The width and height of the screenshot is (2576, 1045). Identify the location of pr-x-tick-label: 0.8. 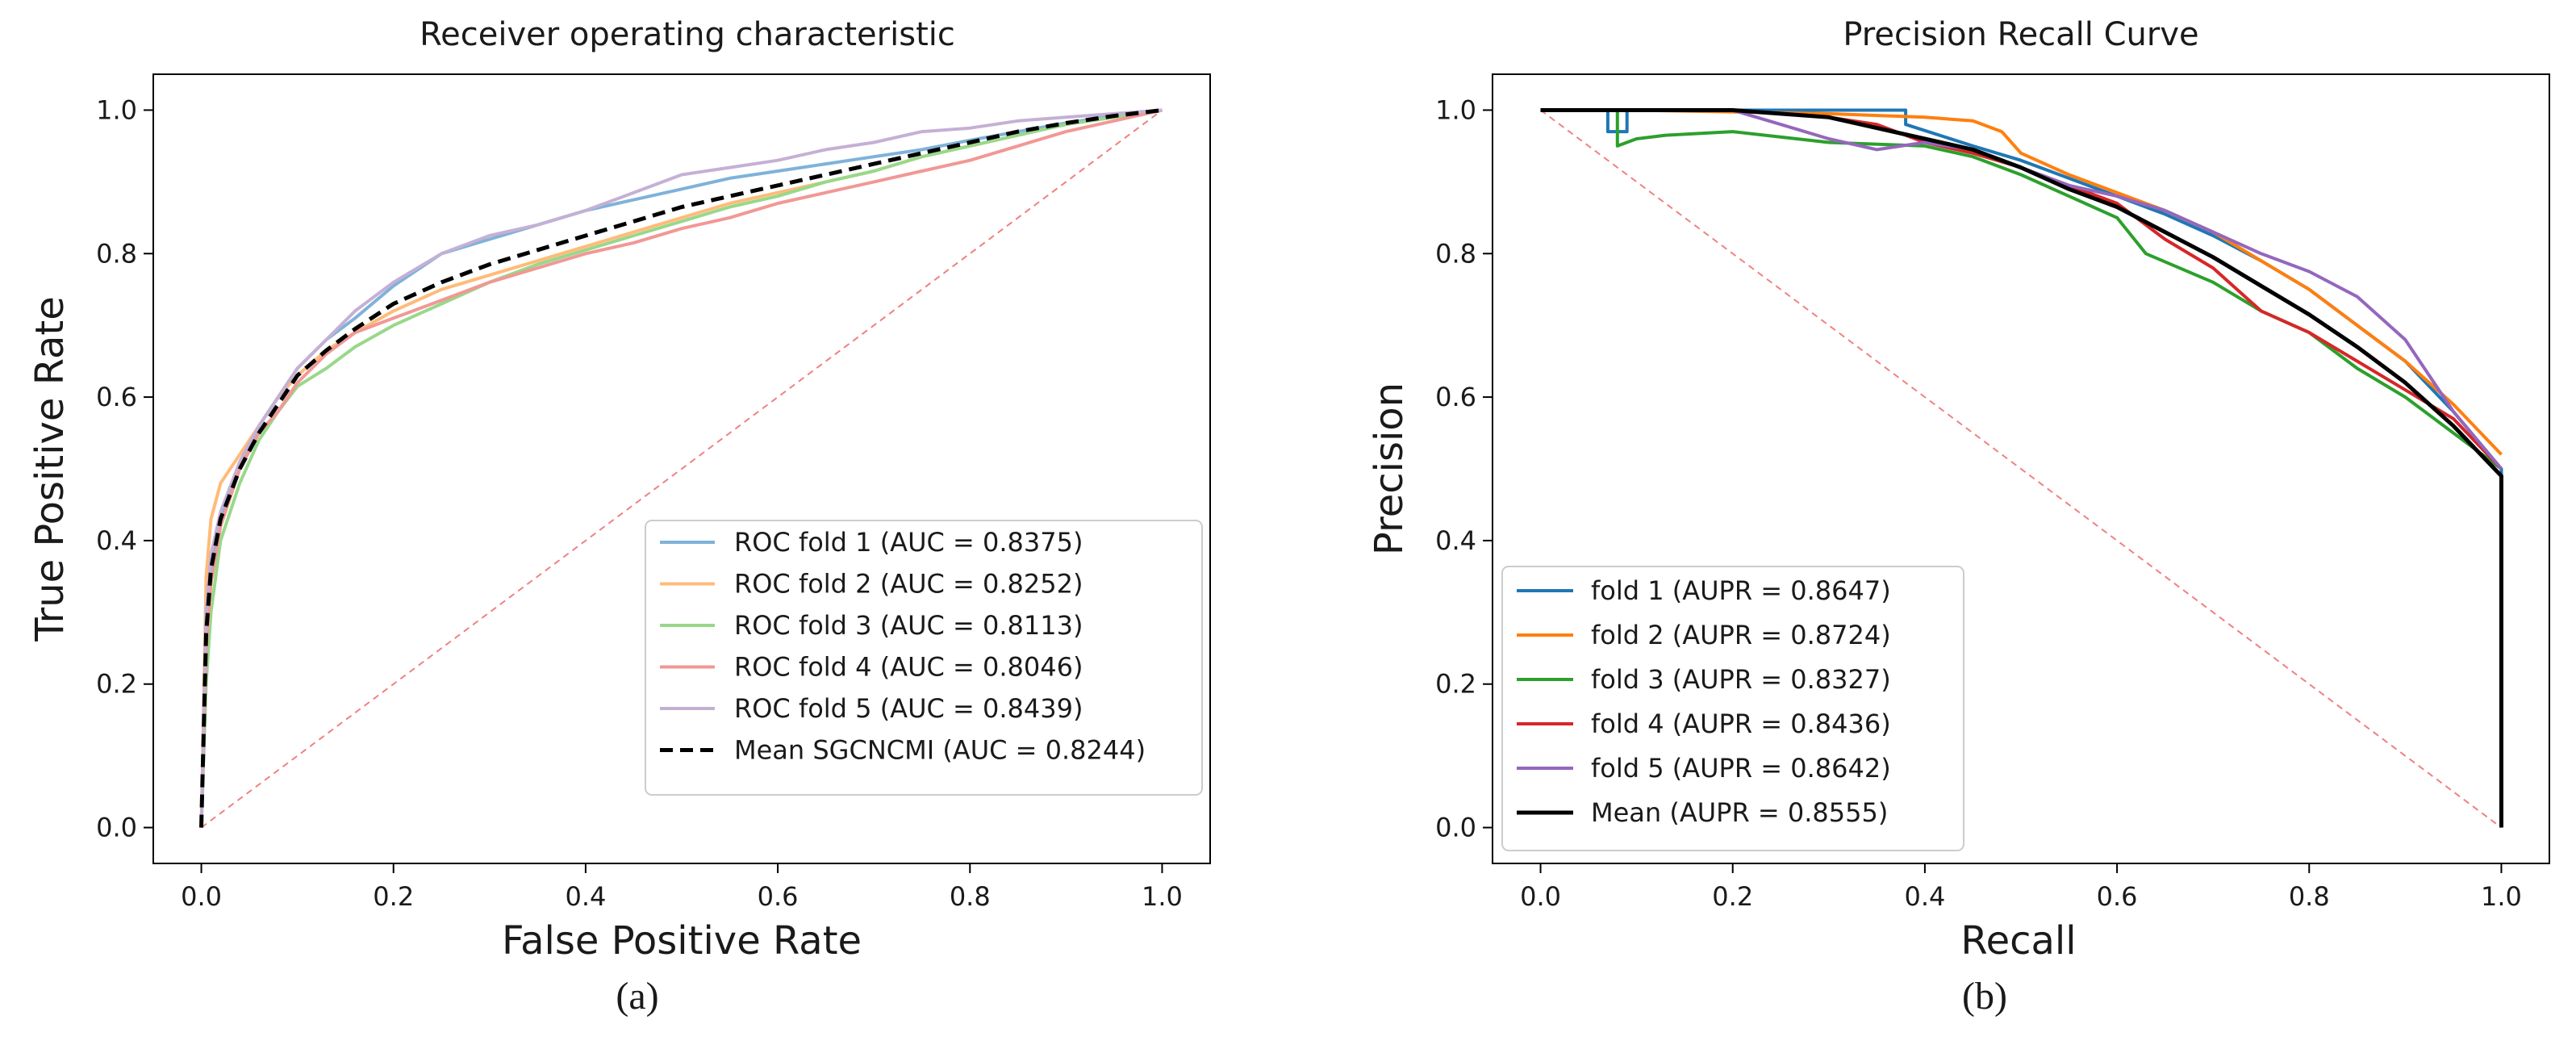
(2309, 896).